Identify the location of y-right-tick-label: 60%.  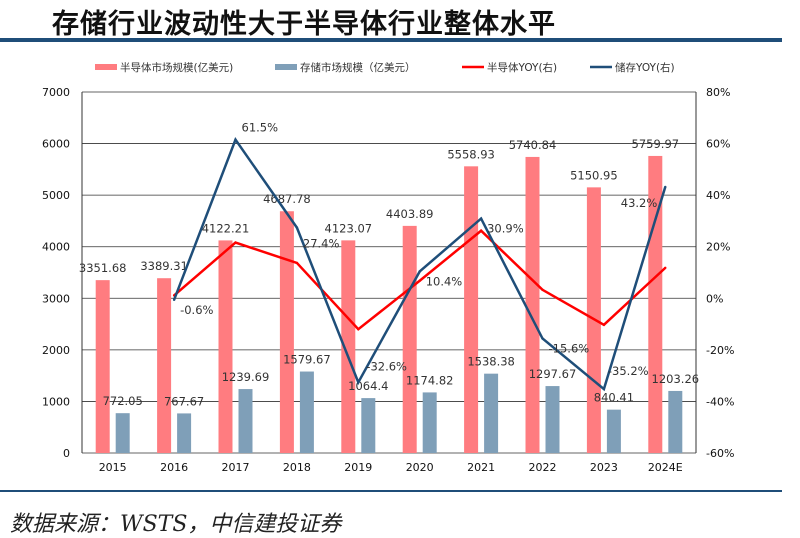
(718, 144).